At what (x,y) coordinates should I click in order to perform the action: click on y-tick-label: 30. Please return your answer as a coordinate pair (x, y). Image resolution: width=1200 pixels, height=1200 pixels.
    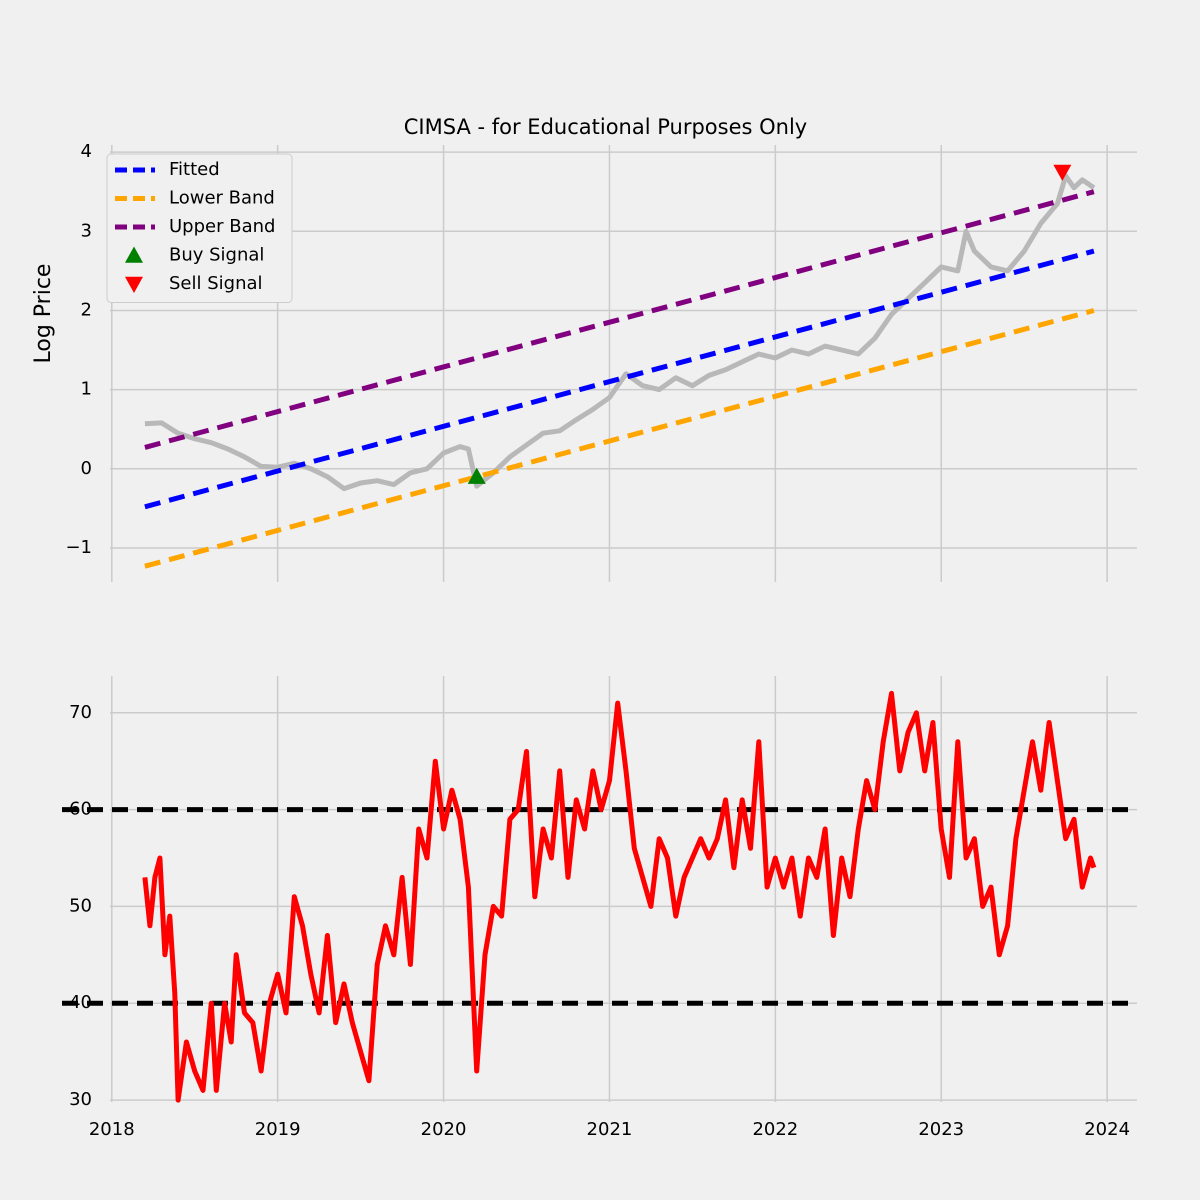
    Looking at the image, I should click on (80, 1099).